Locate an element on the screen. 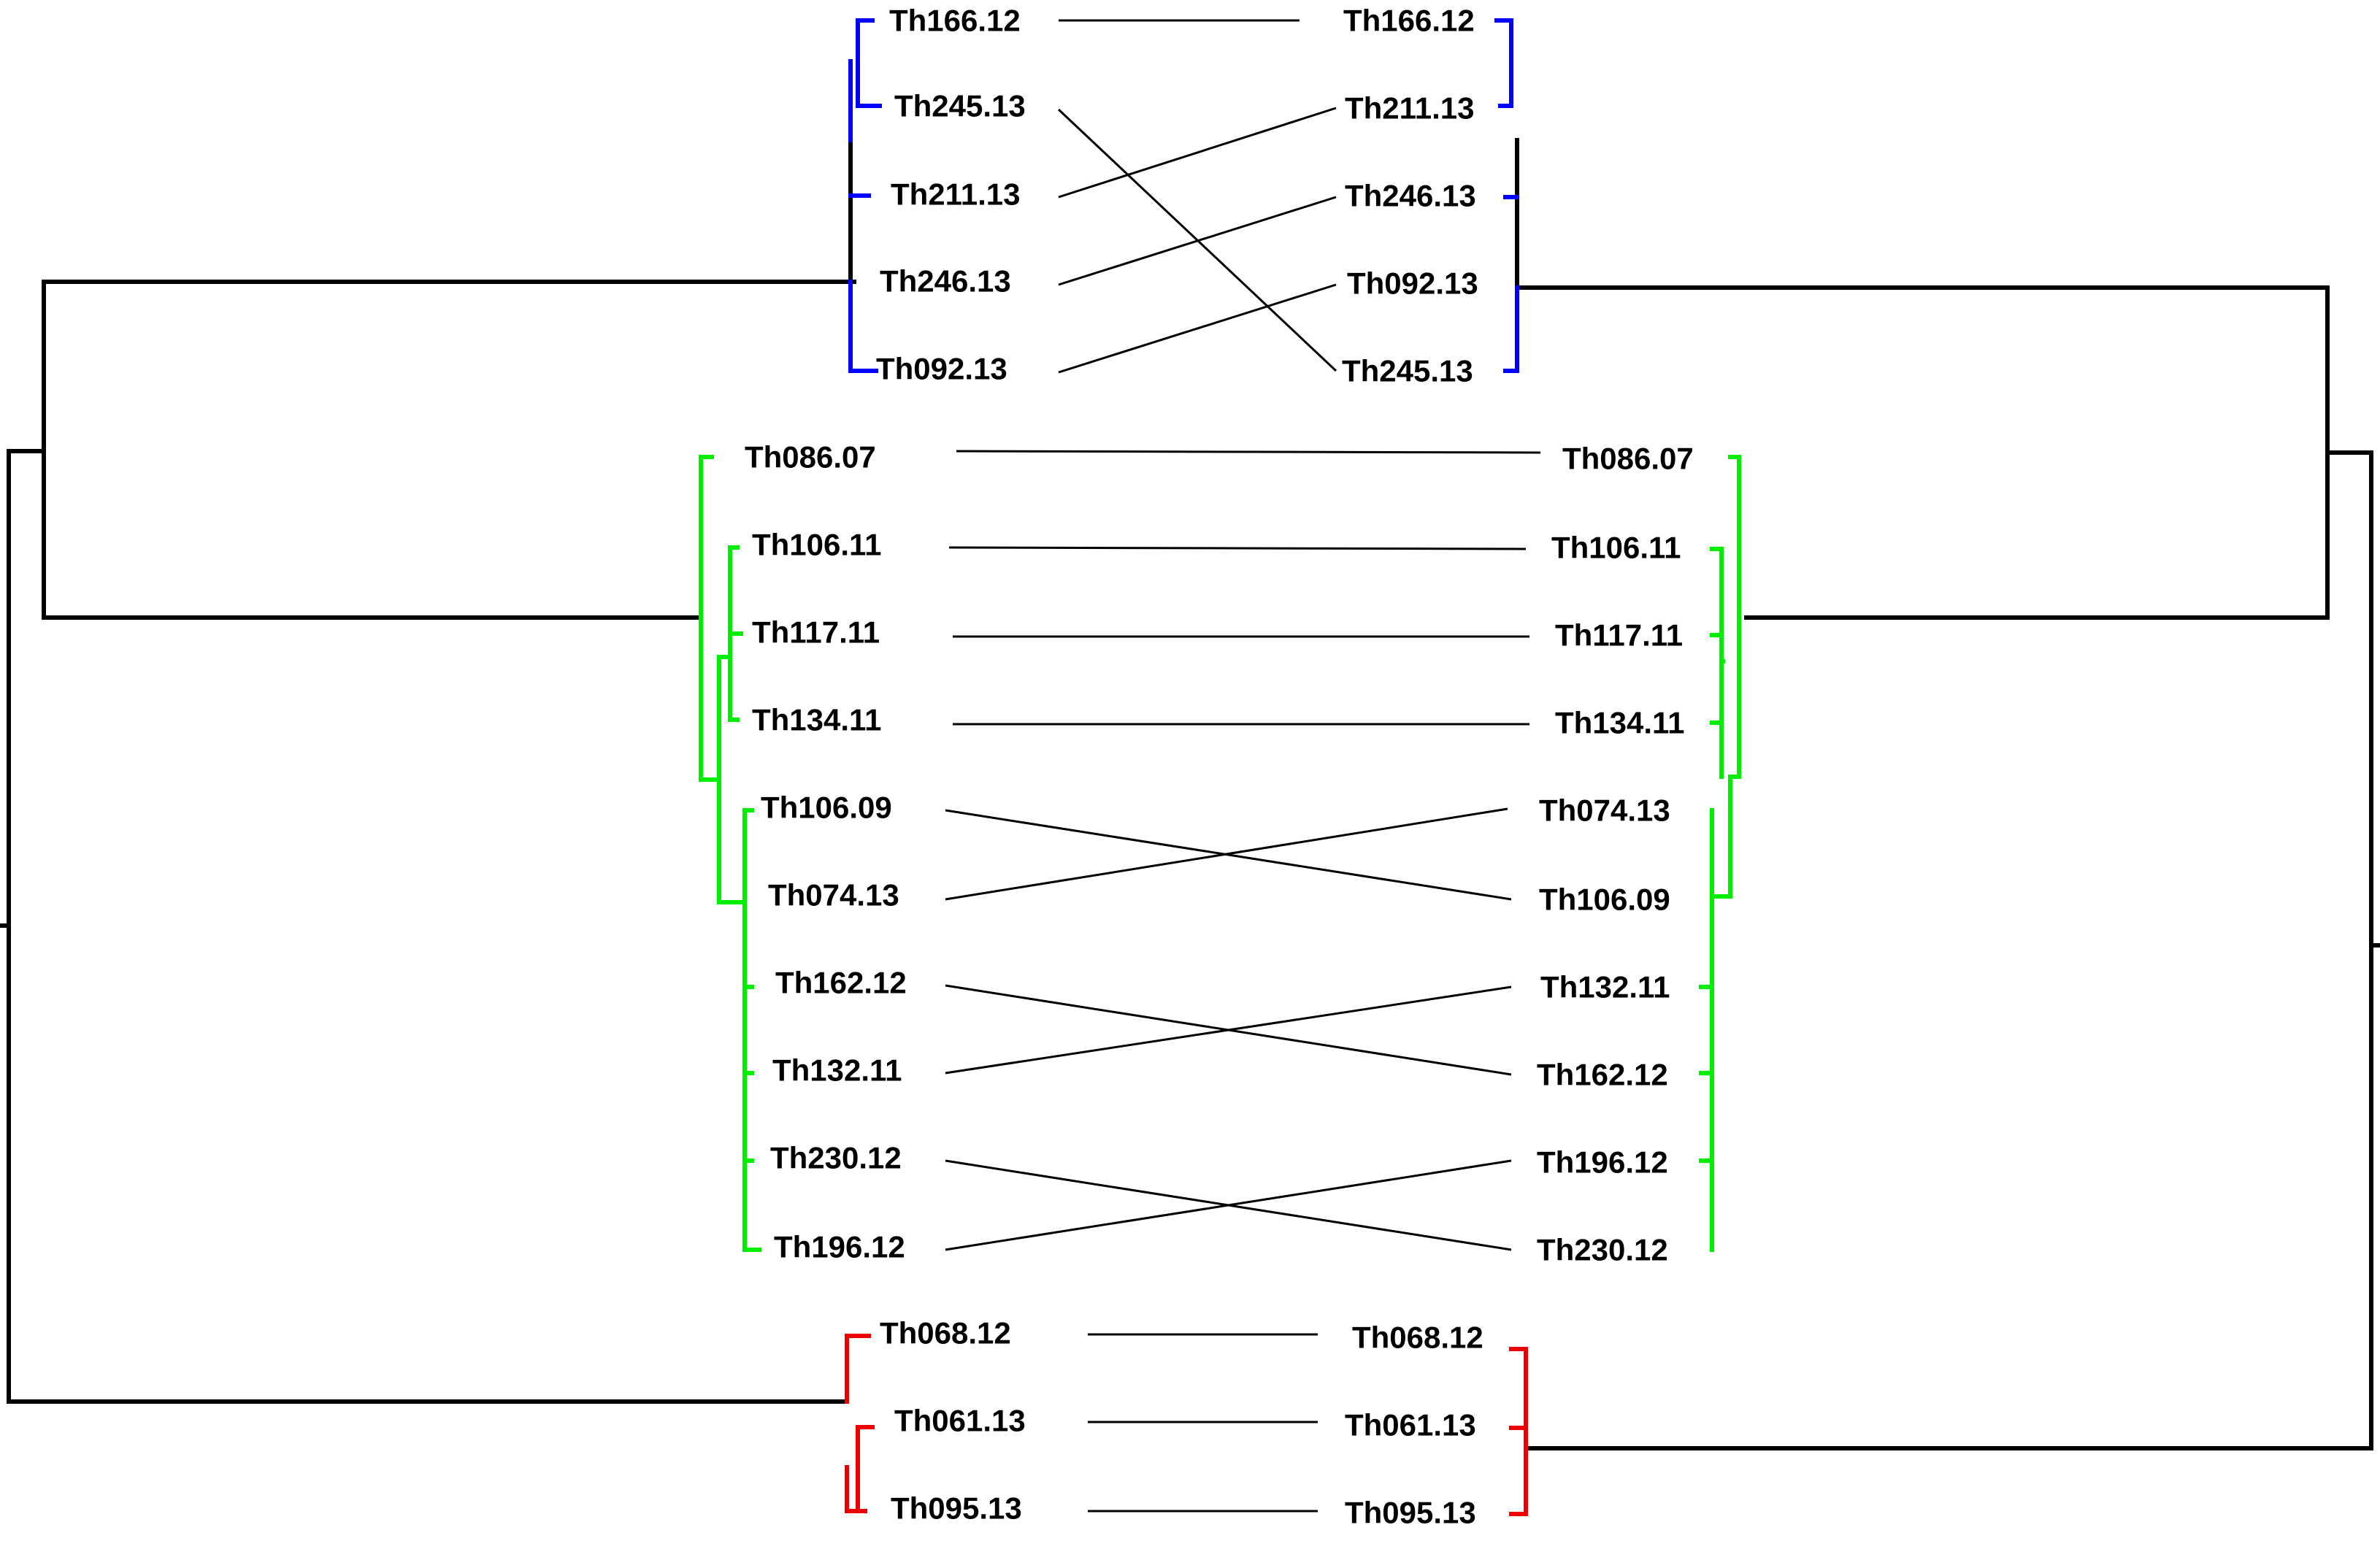  left-blue-cluster-branches is located at coordinates (865, 195).